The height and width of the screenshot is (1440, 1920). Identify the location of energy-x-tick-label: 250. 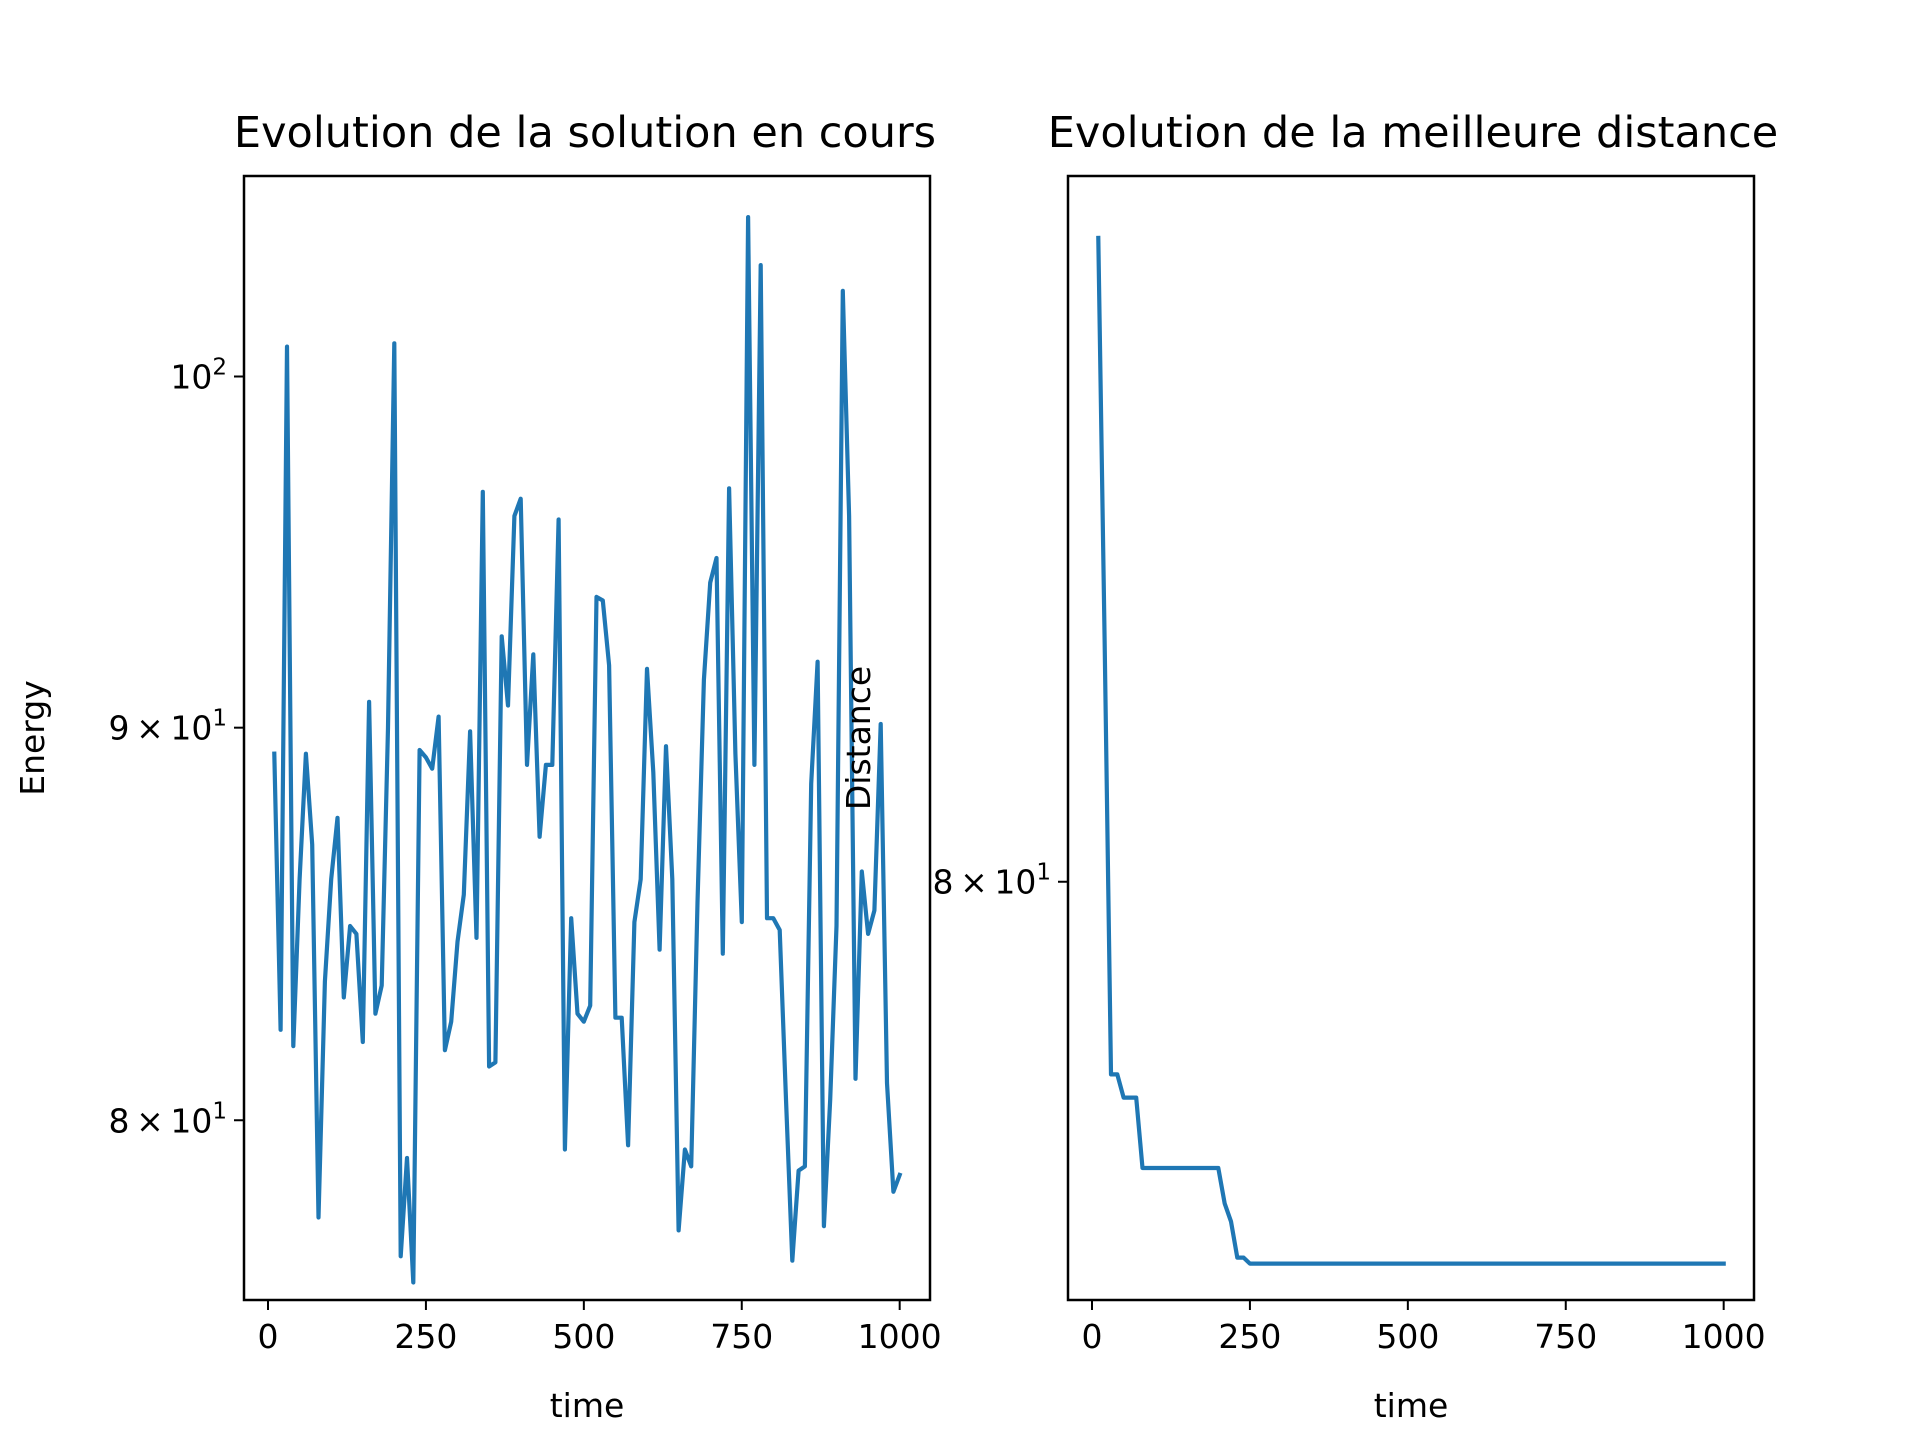
(425, 1336).